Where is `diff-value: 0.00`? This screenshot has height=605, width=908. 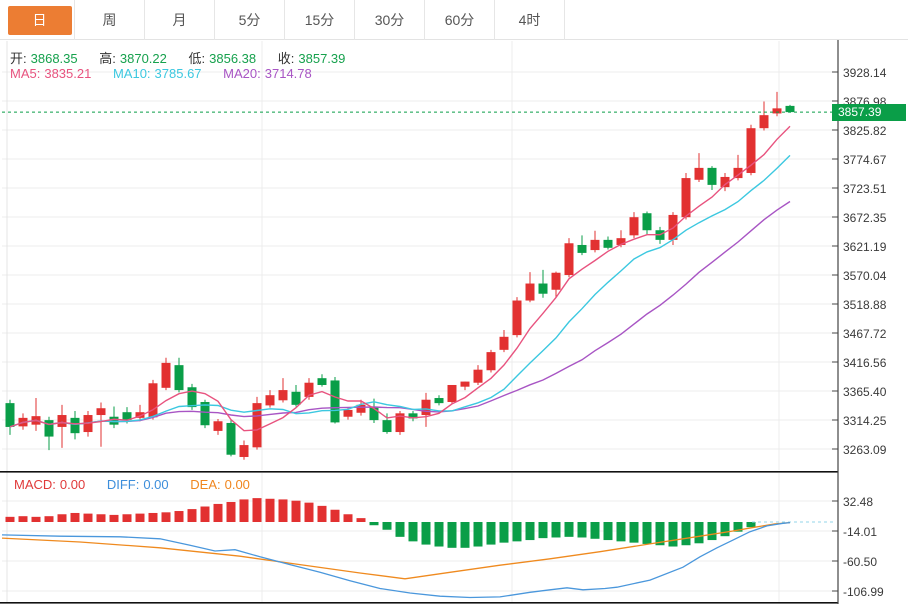
diff-value: 0.00 is located at coordinates (156, 484).